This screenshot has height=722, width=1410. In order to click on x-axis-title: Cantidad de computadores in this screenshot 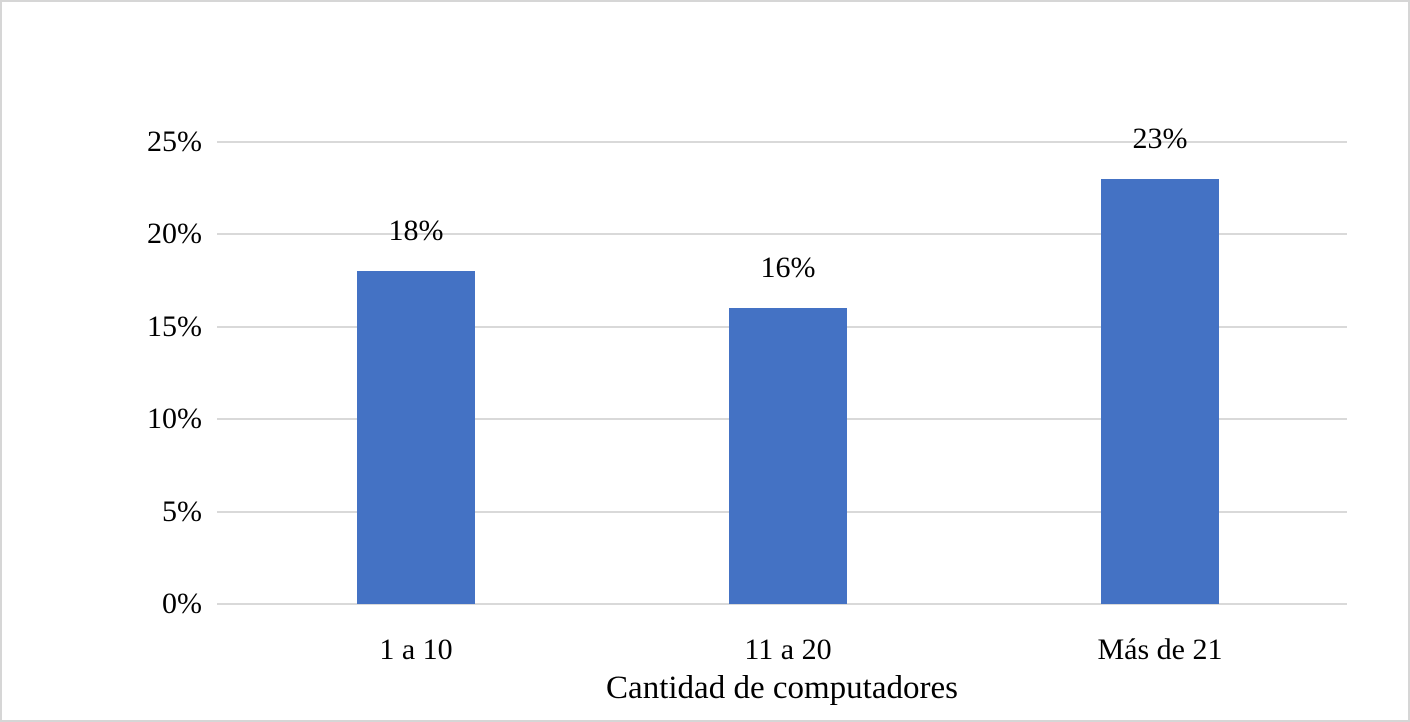, I will do `click(782, 688)`.